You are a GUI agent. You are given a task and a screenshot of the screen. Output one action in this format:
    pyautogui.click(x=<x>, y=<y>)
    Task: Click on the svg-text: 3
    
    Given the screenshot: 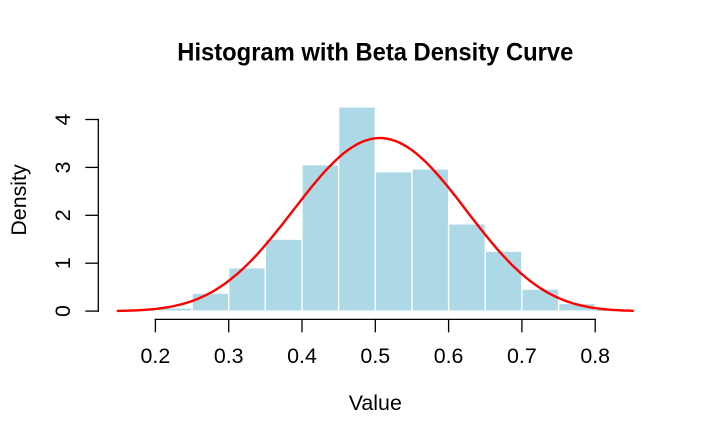 What is the action you would take?
    pyautogui.click(x=63, y=167)
    